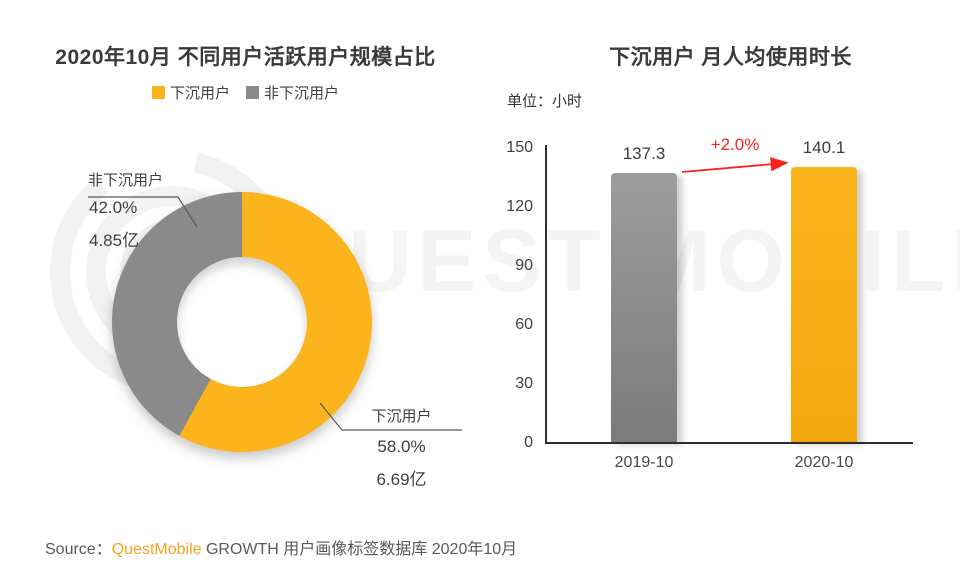 This screenshot has width=960, height=574. I want to click on y-tick-0: 0, so click(528, 442).